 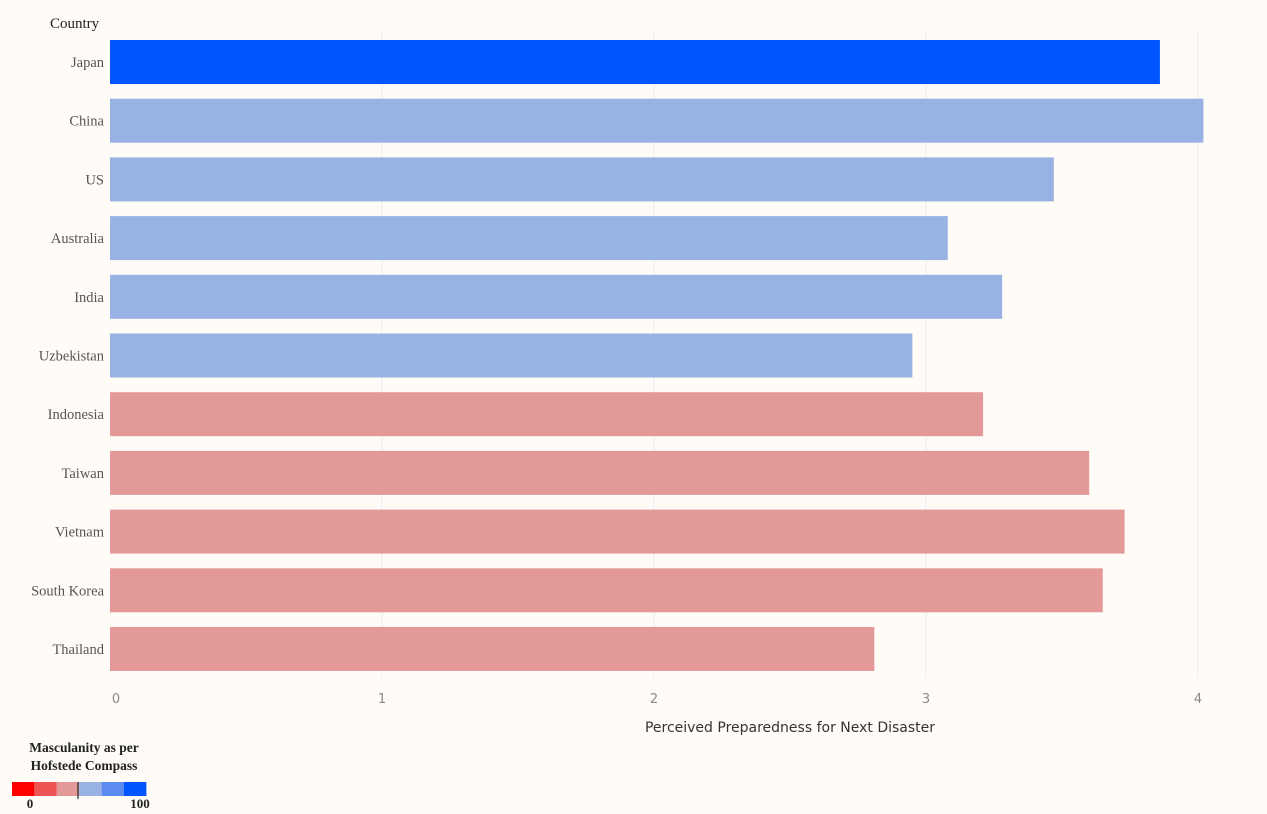 What do you see at coordinates (654, 699) in the screenshot?
I see `x-tick-label: 2` at bounding box center [654, 699].